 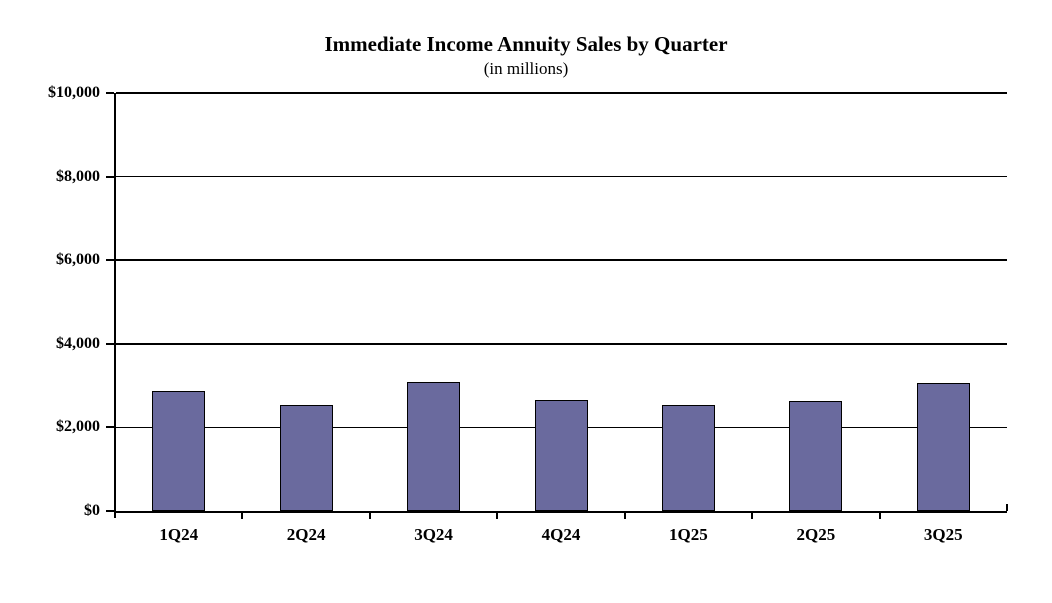 I want to click on y-axis-label: $0, so click(x=92, y=510).